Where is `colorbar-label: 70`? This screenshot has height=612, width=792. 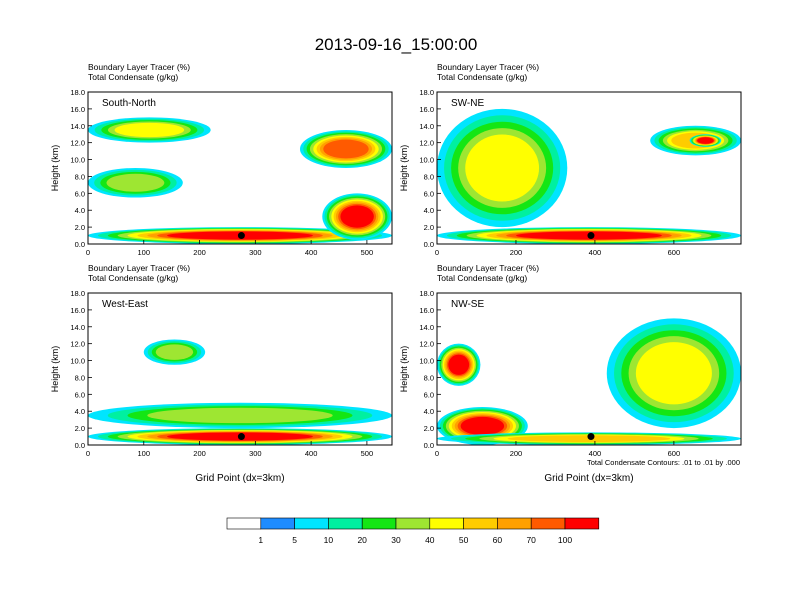 colorbar-label: 70 is located at coordinates (531, 540).